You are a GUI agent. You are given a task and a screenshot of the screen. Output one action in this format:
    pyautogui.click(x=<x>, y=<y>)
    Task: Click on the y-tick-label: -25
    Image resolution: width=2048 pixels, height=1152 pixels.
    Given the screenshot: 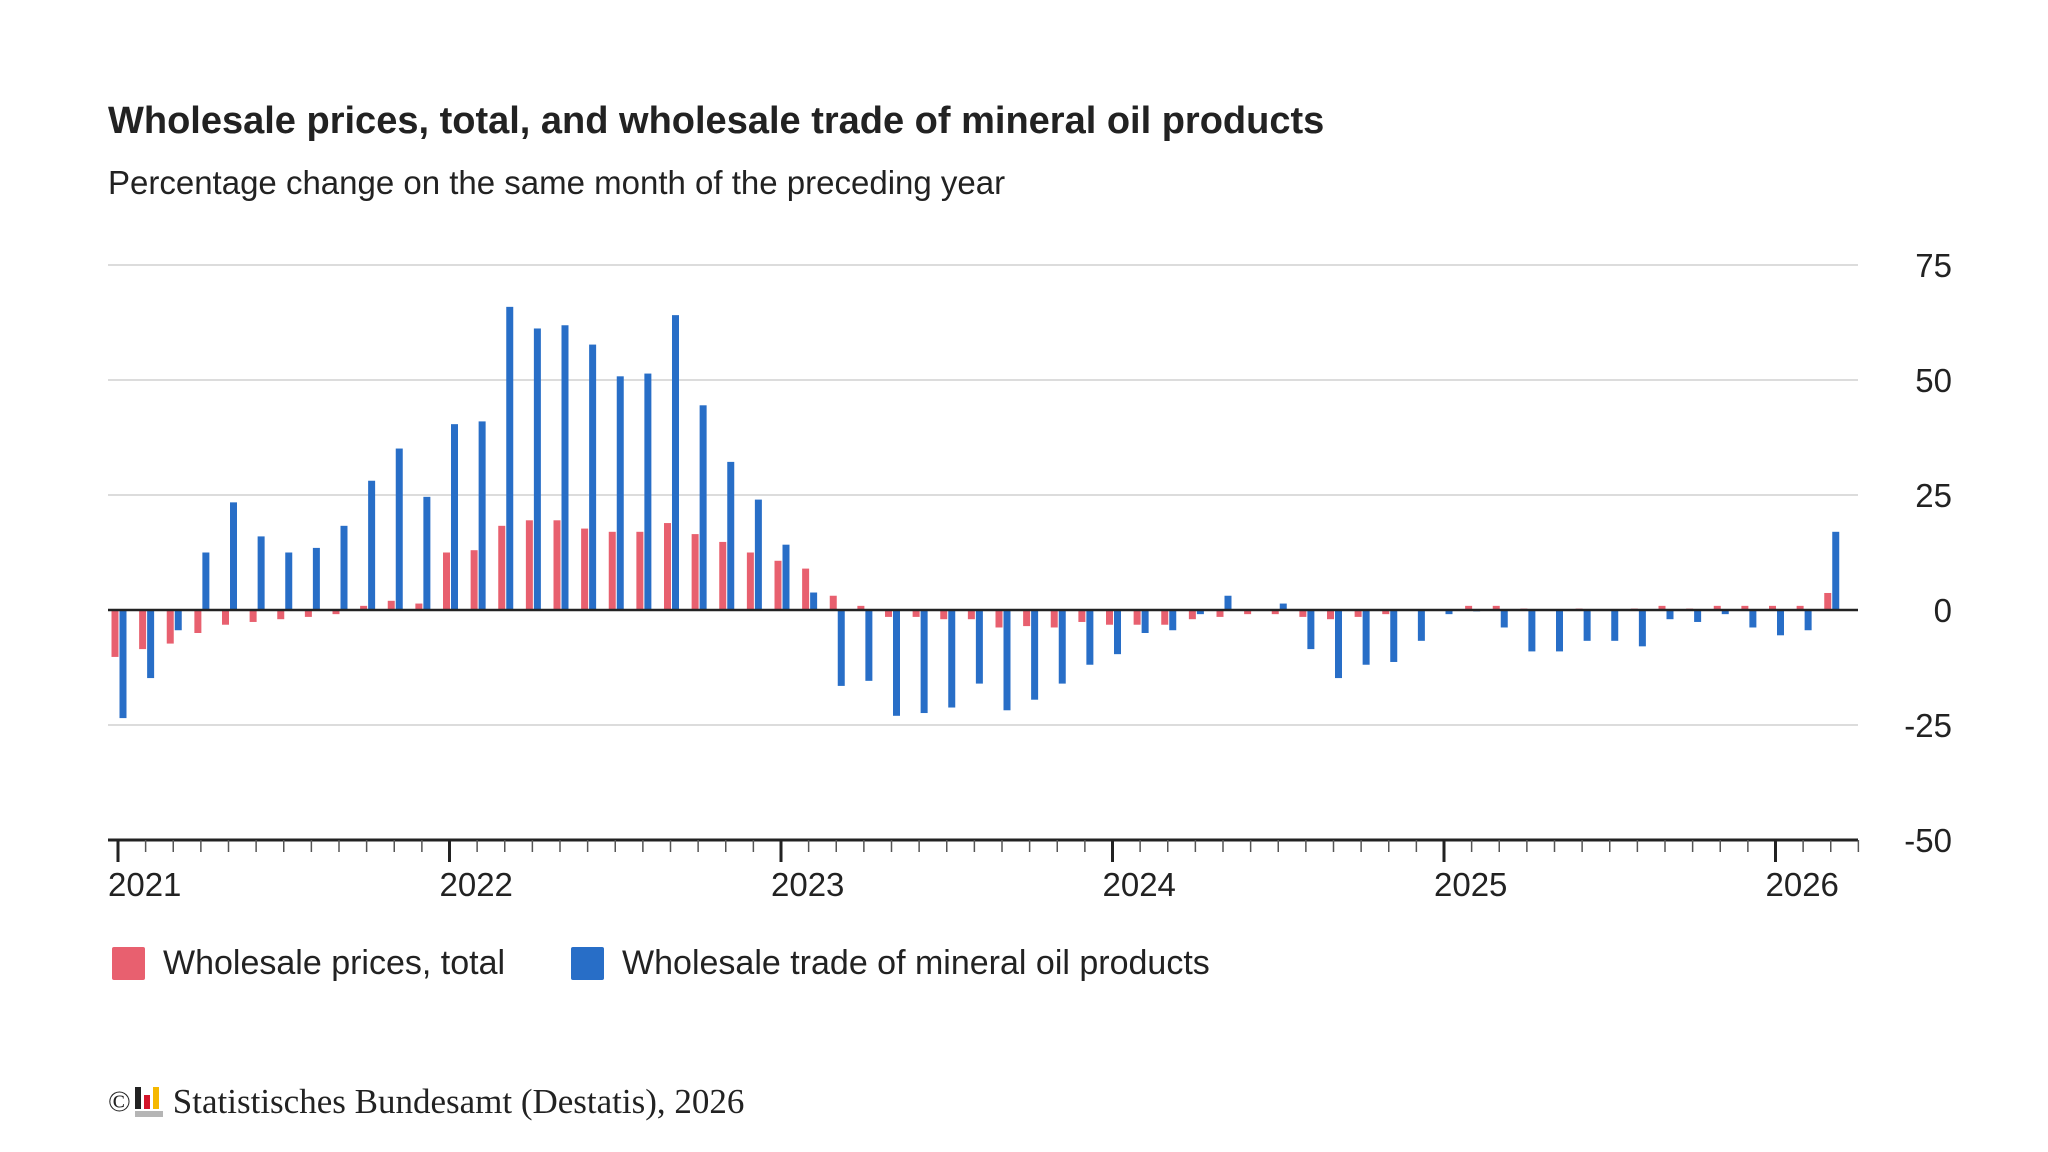 What is the action you would take?
    pyautogui.click(x=1928, y=725)
    